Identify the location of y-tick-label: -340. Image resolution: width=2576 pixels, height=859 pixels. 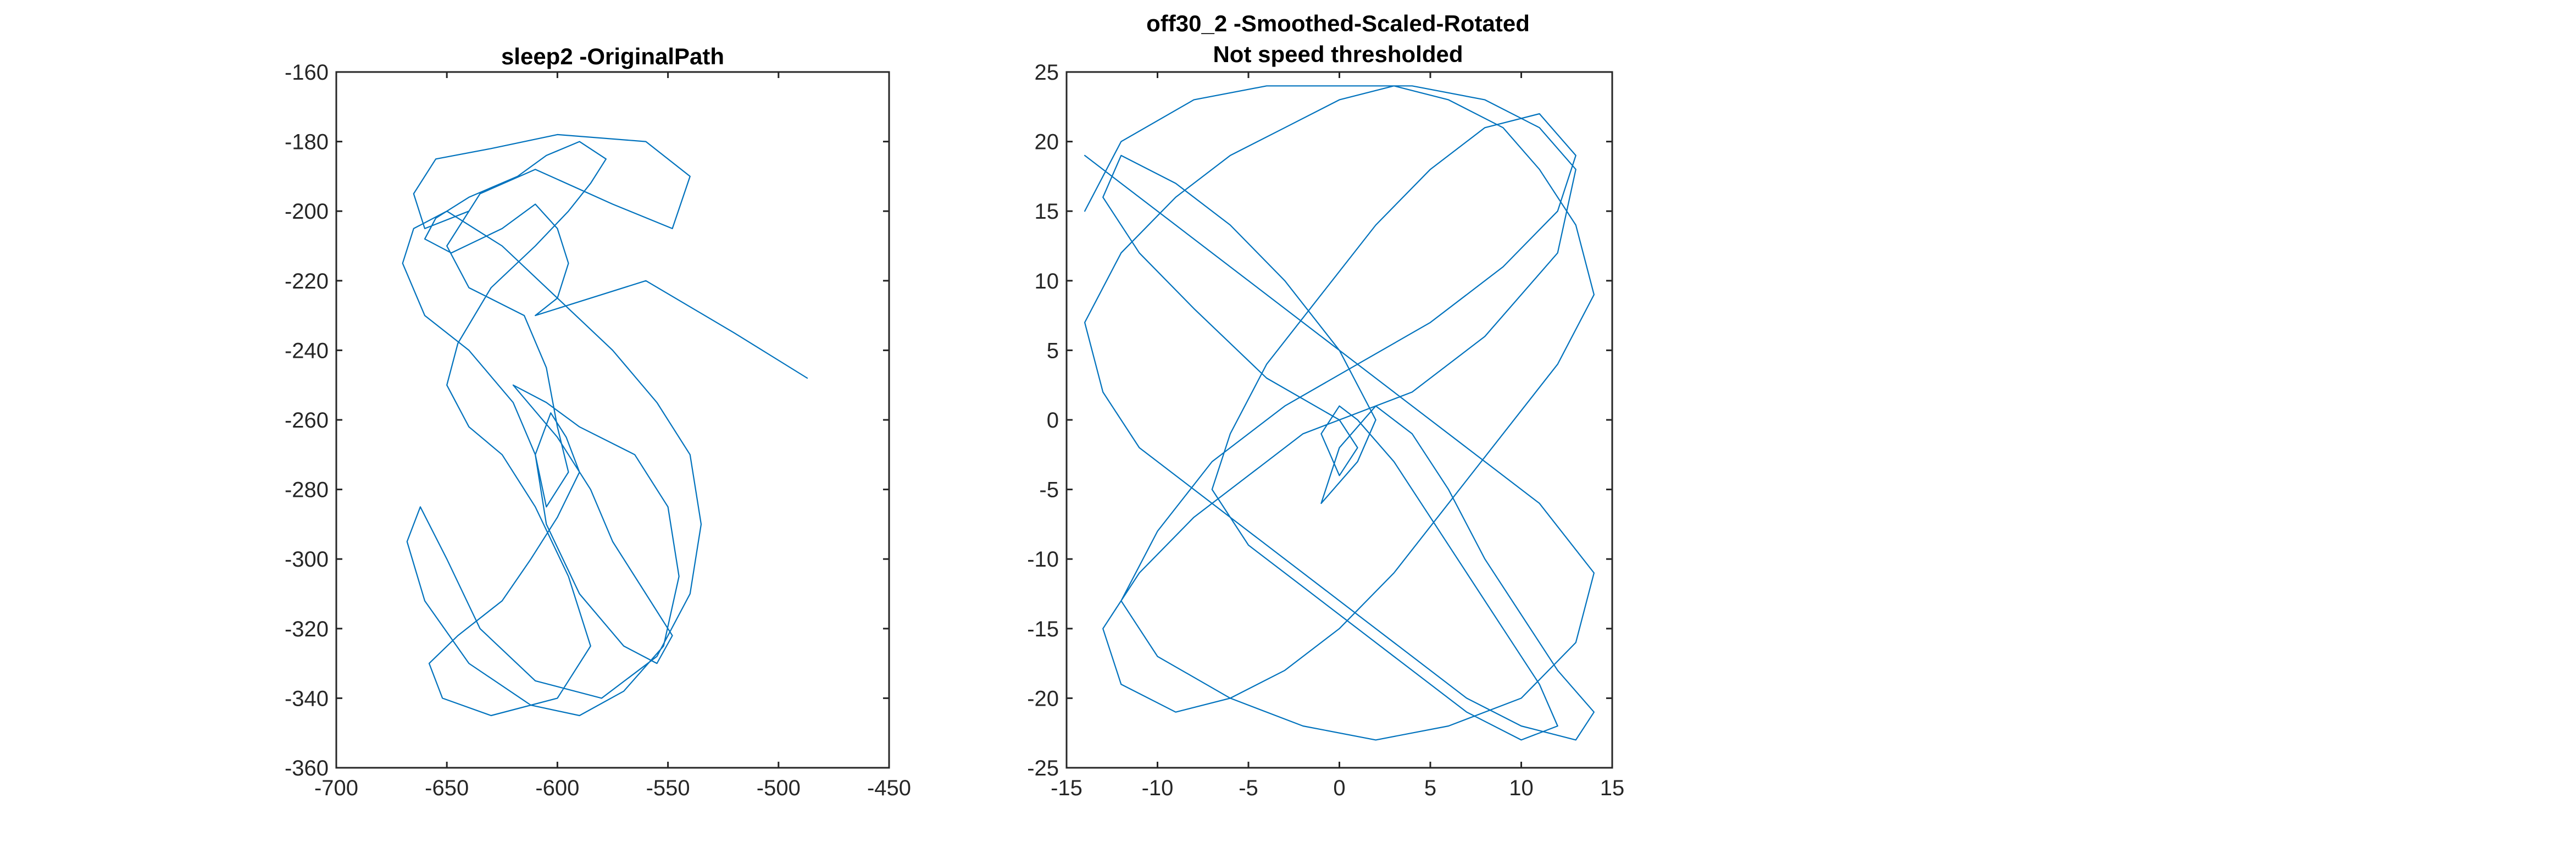
(307, 699).